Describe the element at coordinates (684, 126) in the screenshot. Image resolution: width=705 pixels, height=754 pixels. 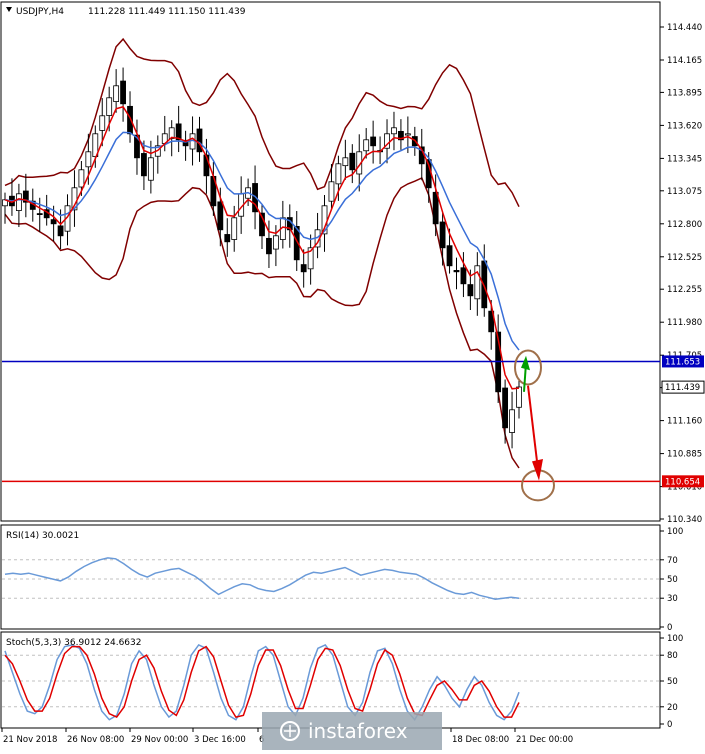
I see `price-tick-label: 113.620` at that location.